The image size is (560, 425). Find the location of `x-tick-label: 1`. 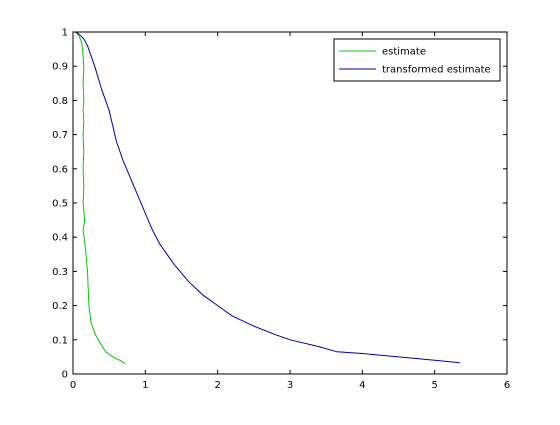

x-tick-label: 1 is located at coordinates (145, 385).